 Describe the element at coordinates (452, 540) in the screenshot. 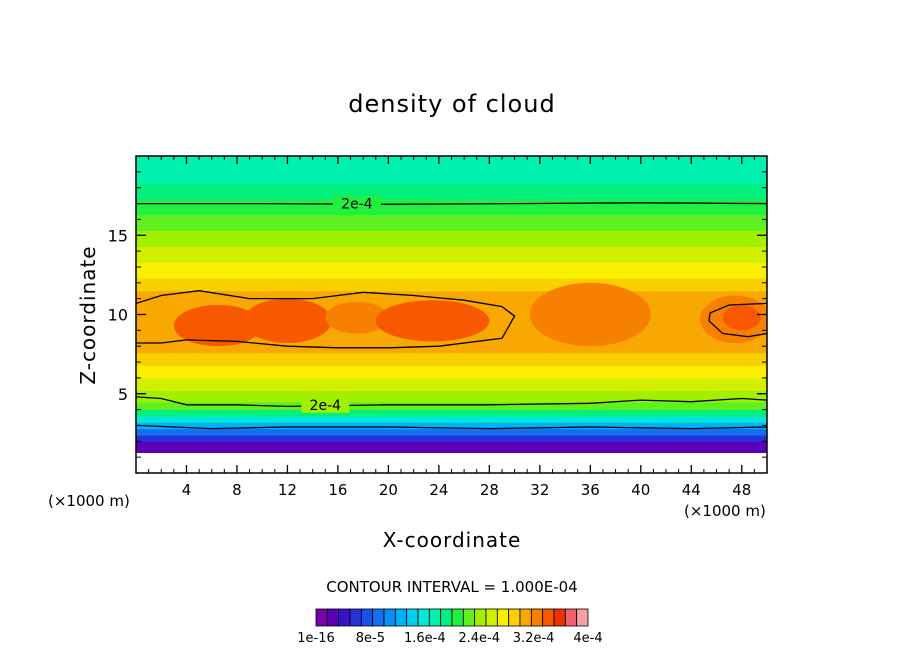

I see `x-axis-label: X-coordinate` at that location.